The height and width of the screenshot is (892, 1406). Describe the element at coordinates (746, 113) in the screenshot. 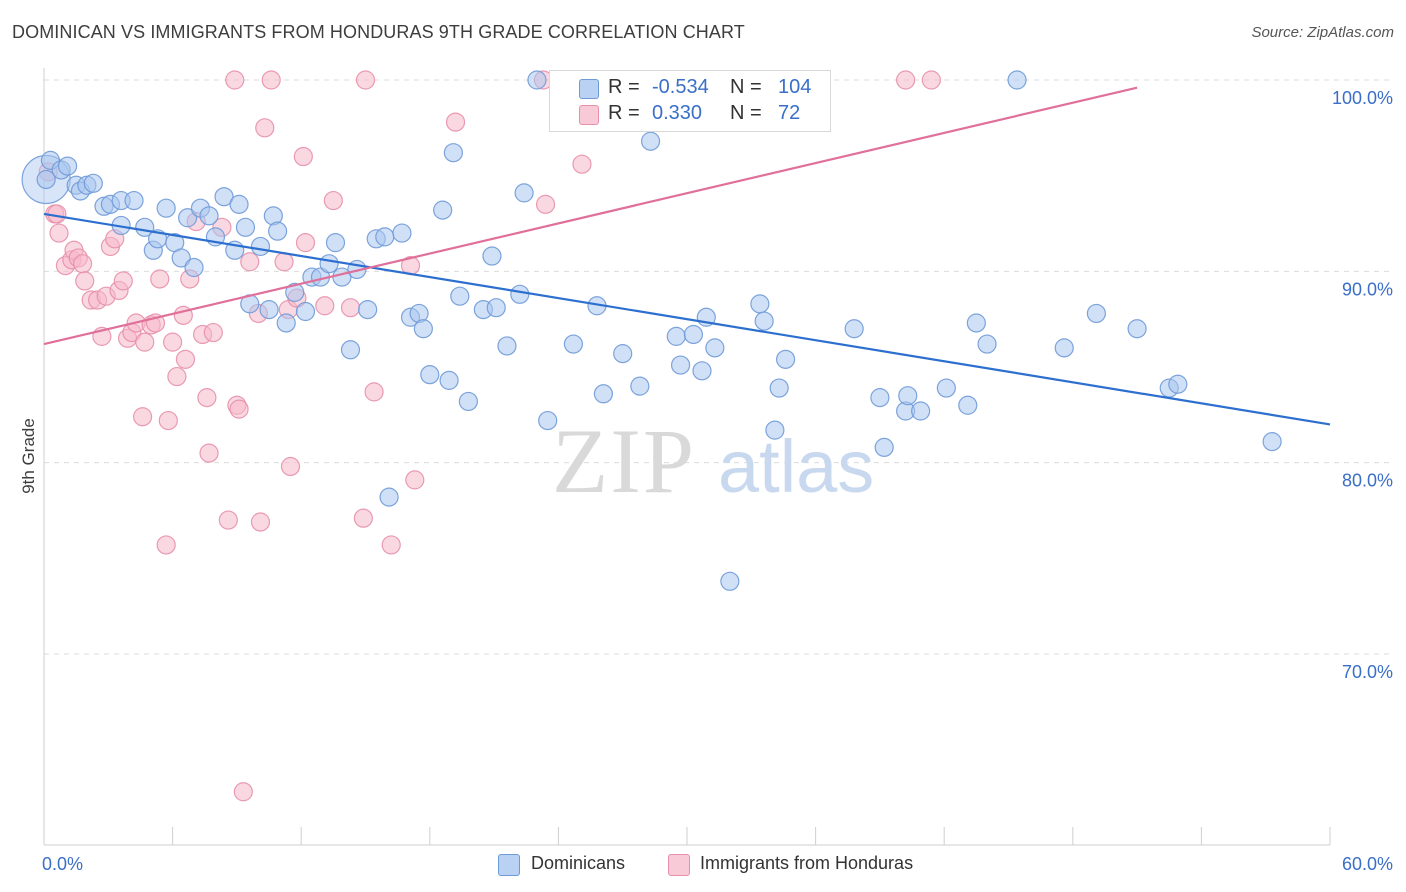

I see `legend-n-label: N =` at that location.